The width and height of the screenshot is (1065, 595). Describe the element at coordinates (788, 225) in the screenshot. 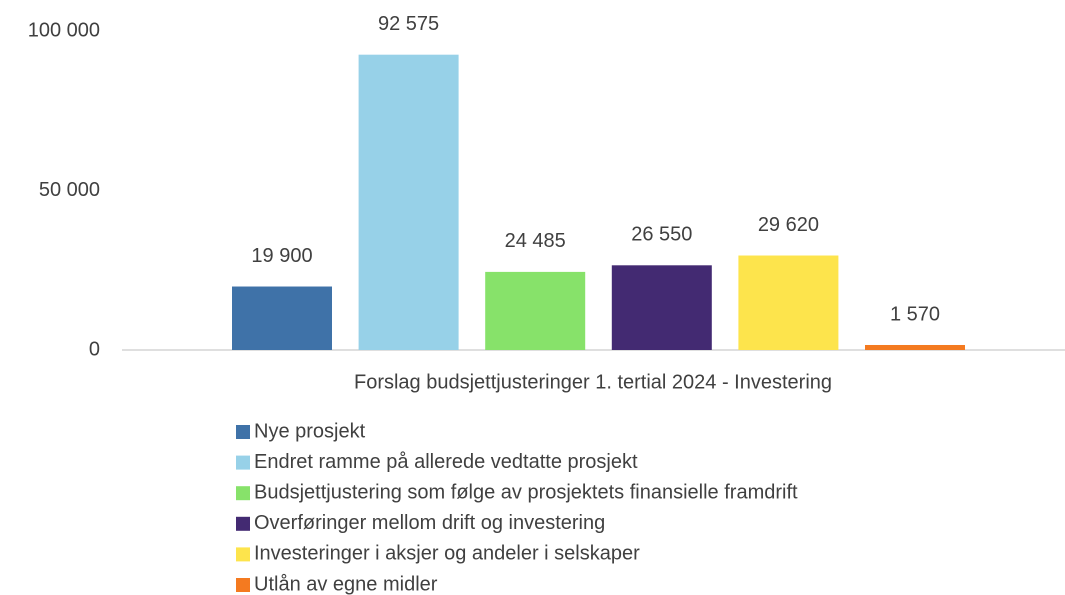

I see `value-label: 29 620` at that location.